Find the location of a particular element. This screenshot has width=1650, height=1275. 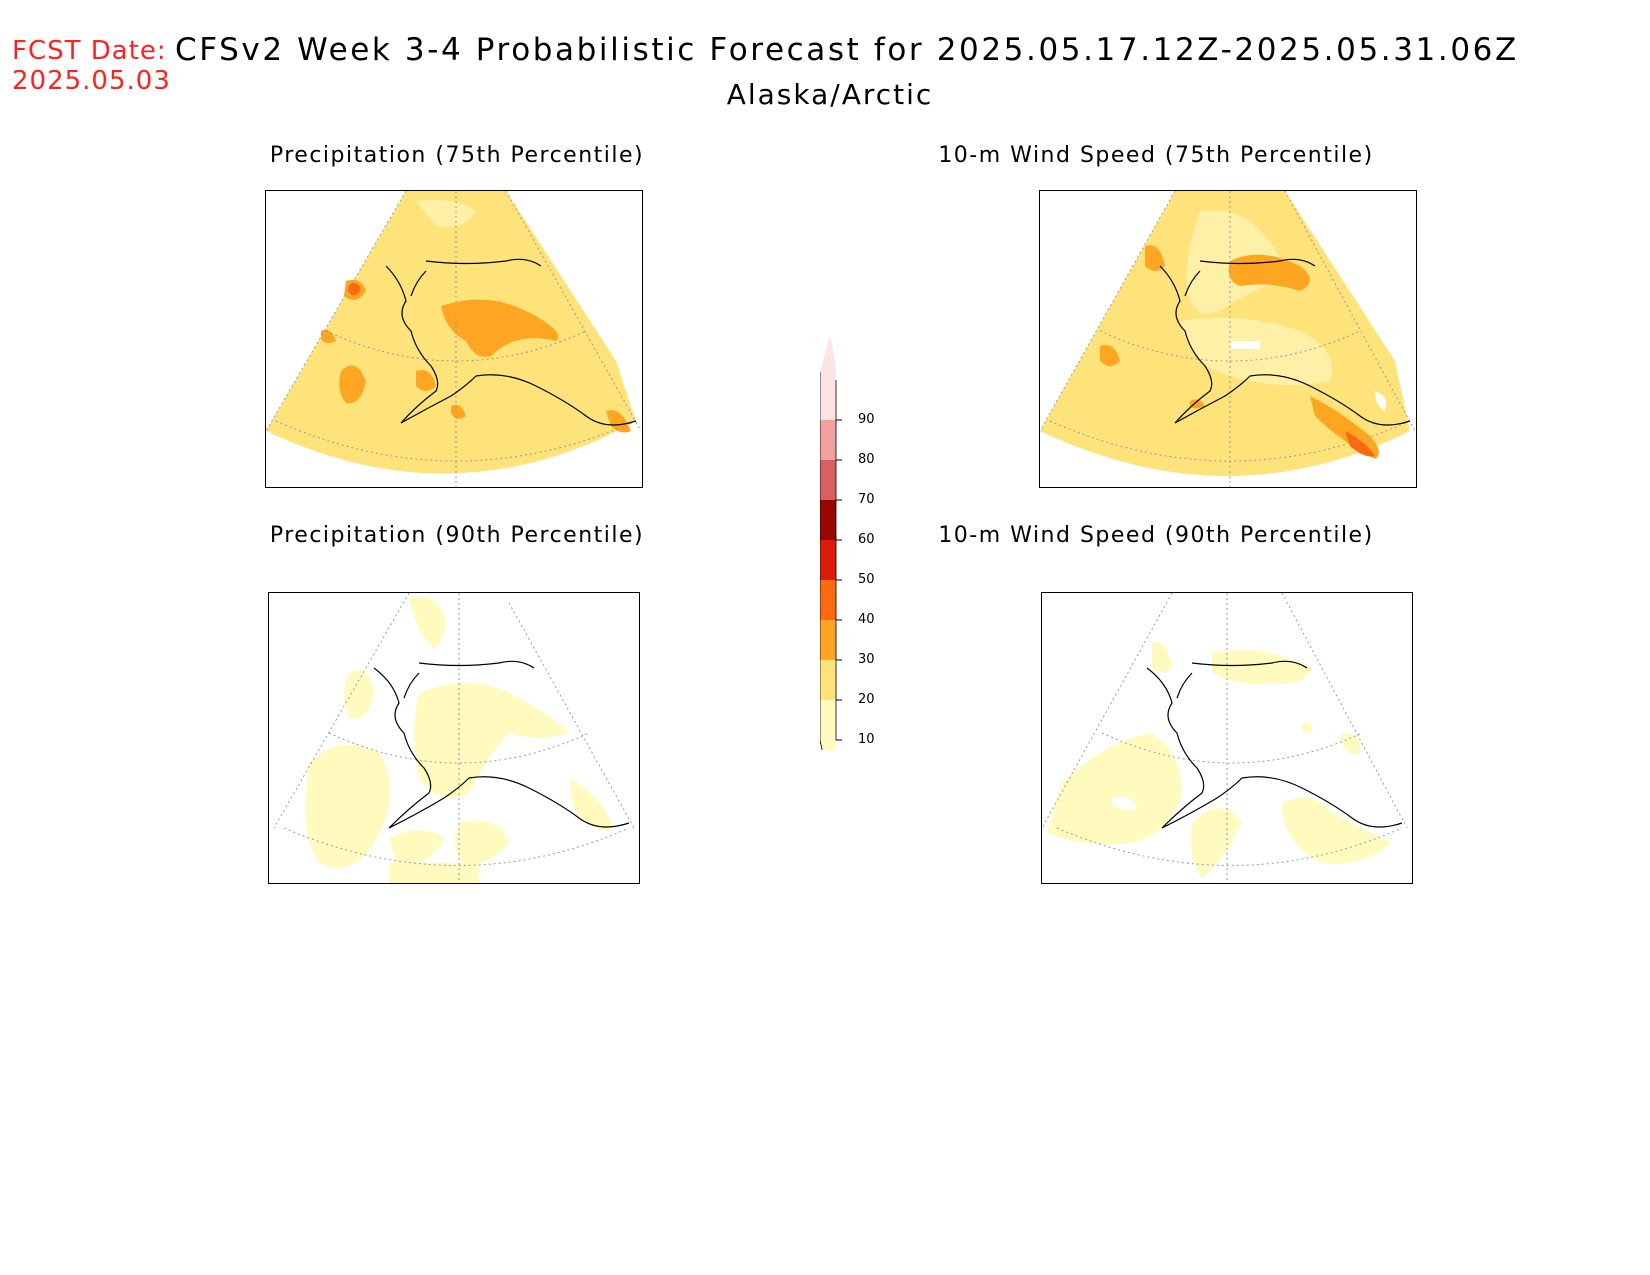

panel-title-precip-75: Precipitation (75th Percentile) is located at coordinates (457, 155).